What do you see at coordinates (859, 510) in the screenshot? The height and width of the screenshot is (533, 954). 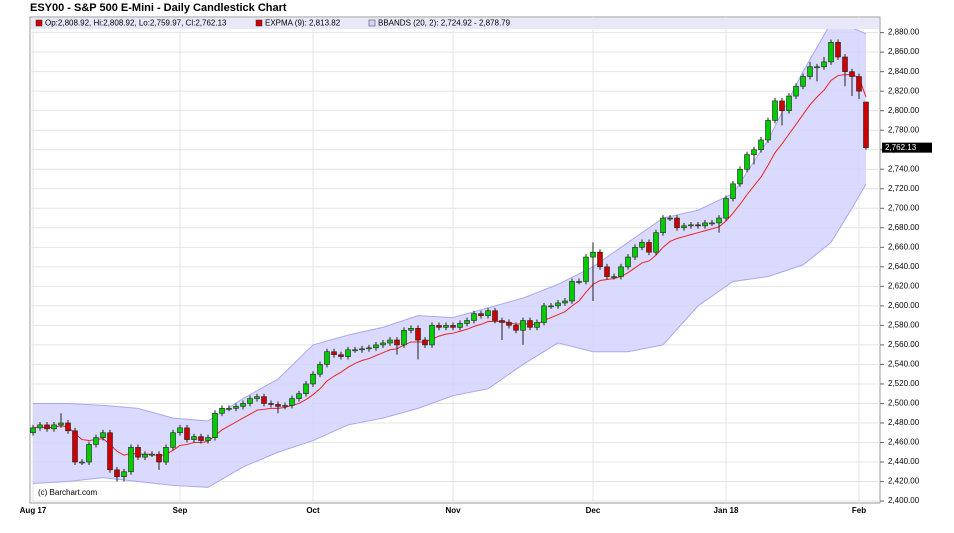 I see `x-tick-label: Feb` at bounding box center [859, 510].